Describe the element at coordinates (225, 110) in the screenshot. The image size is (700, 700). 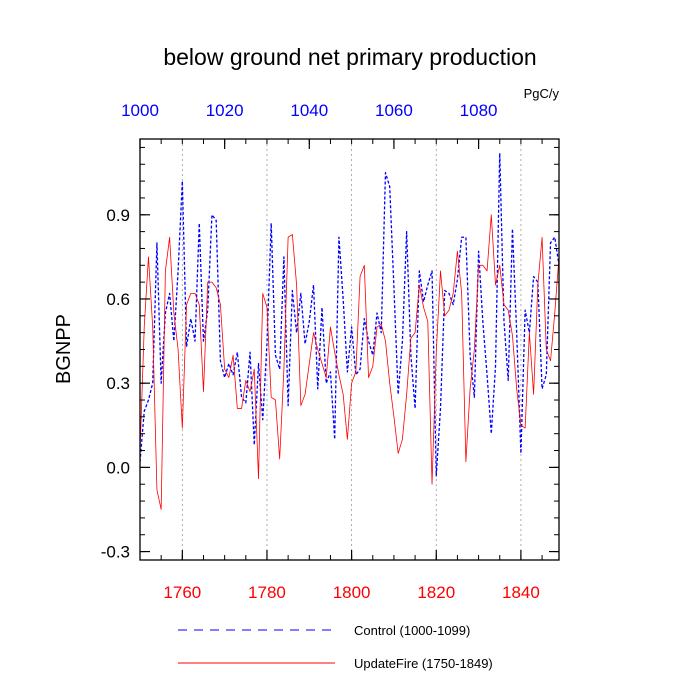
I see `top-tick-label: 1020` at that location.